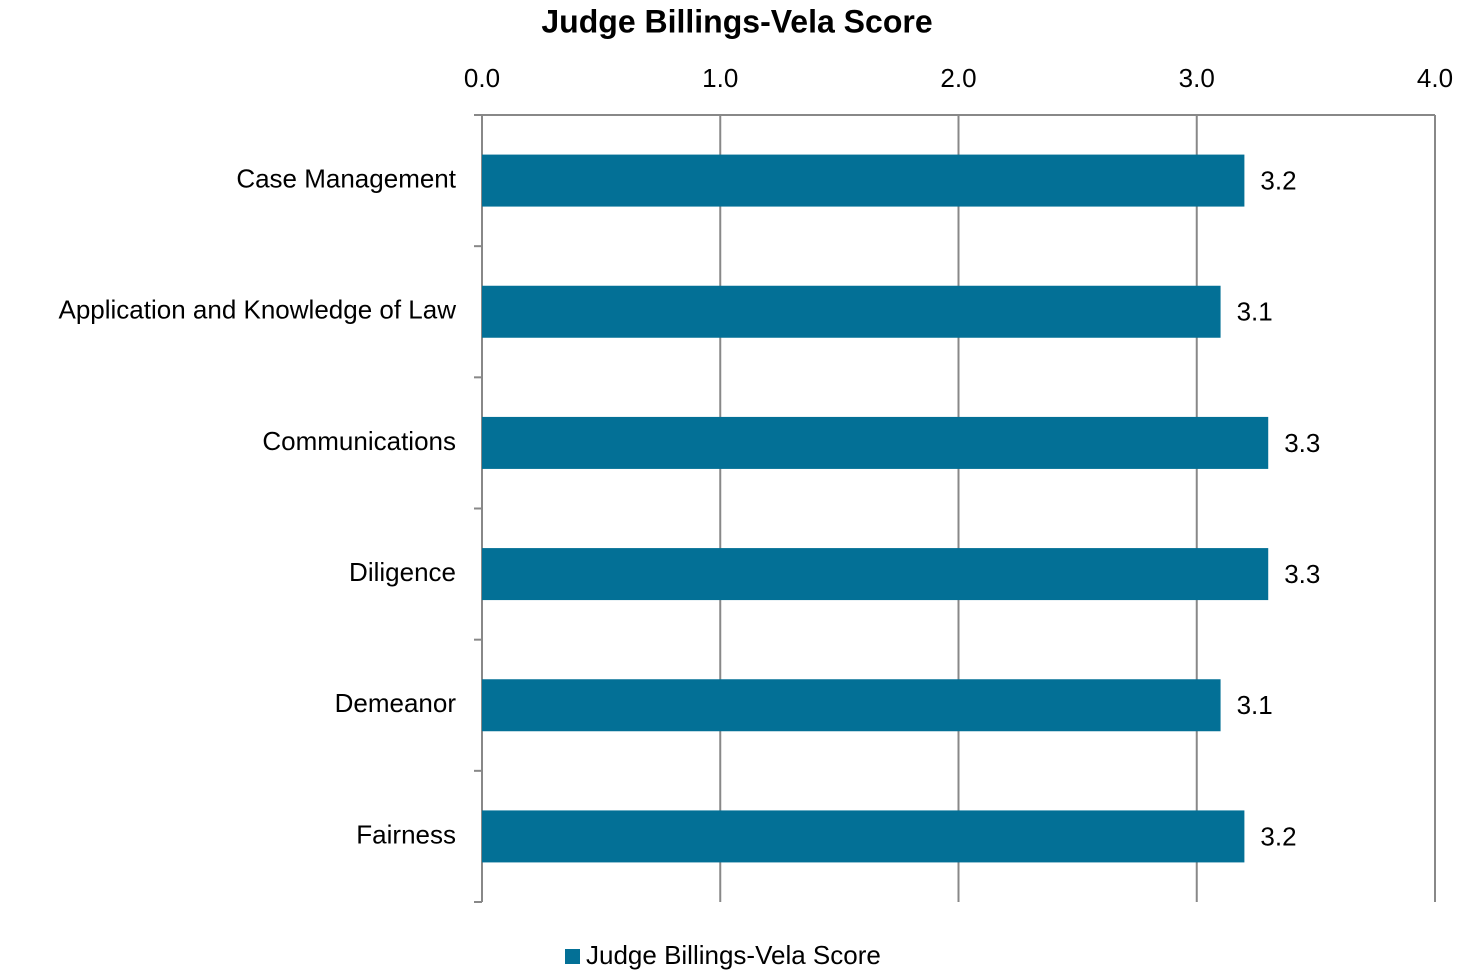  I want to click on y-tick-label: Case Management, so click(346, 178).